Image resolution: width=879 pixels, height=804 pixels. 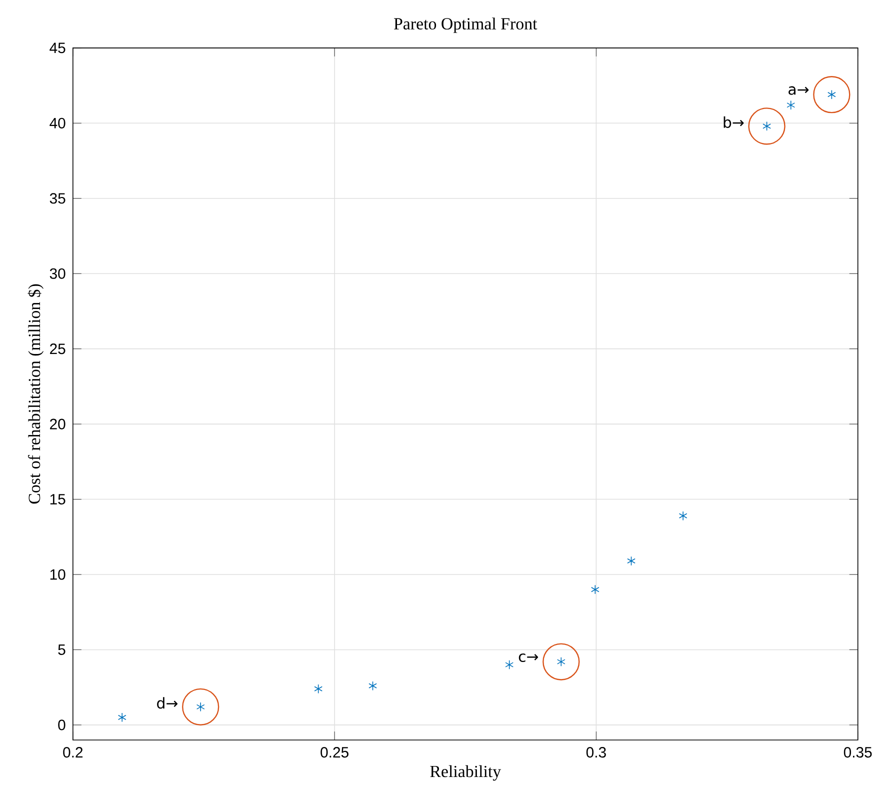 What do you see at coordinates (466, 773) in the screenshot?
I see `x-axis-title: Reliability` at bounding box center [466, 773].